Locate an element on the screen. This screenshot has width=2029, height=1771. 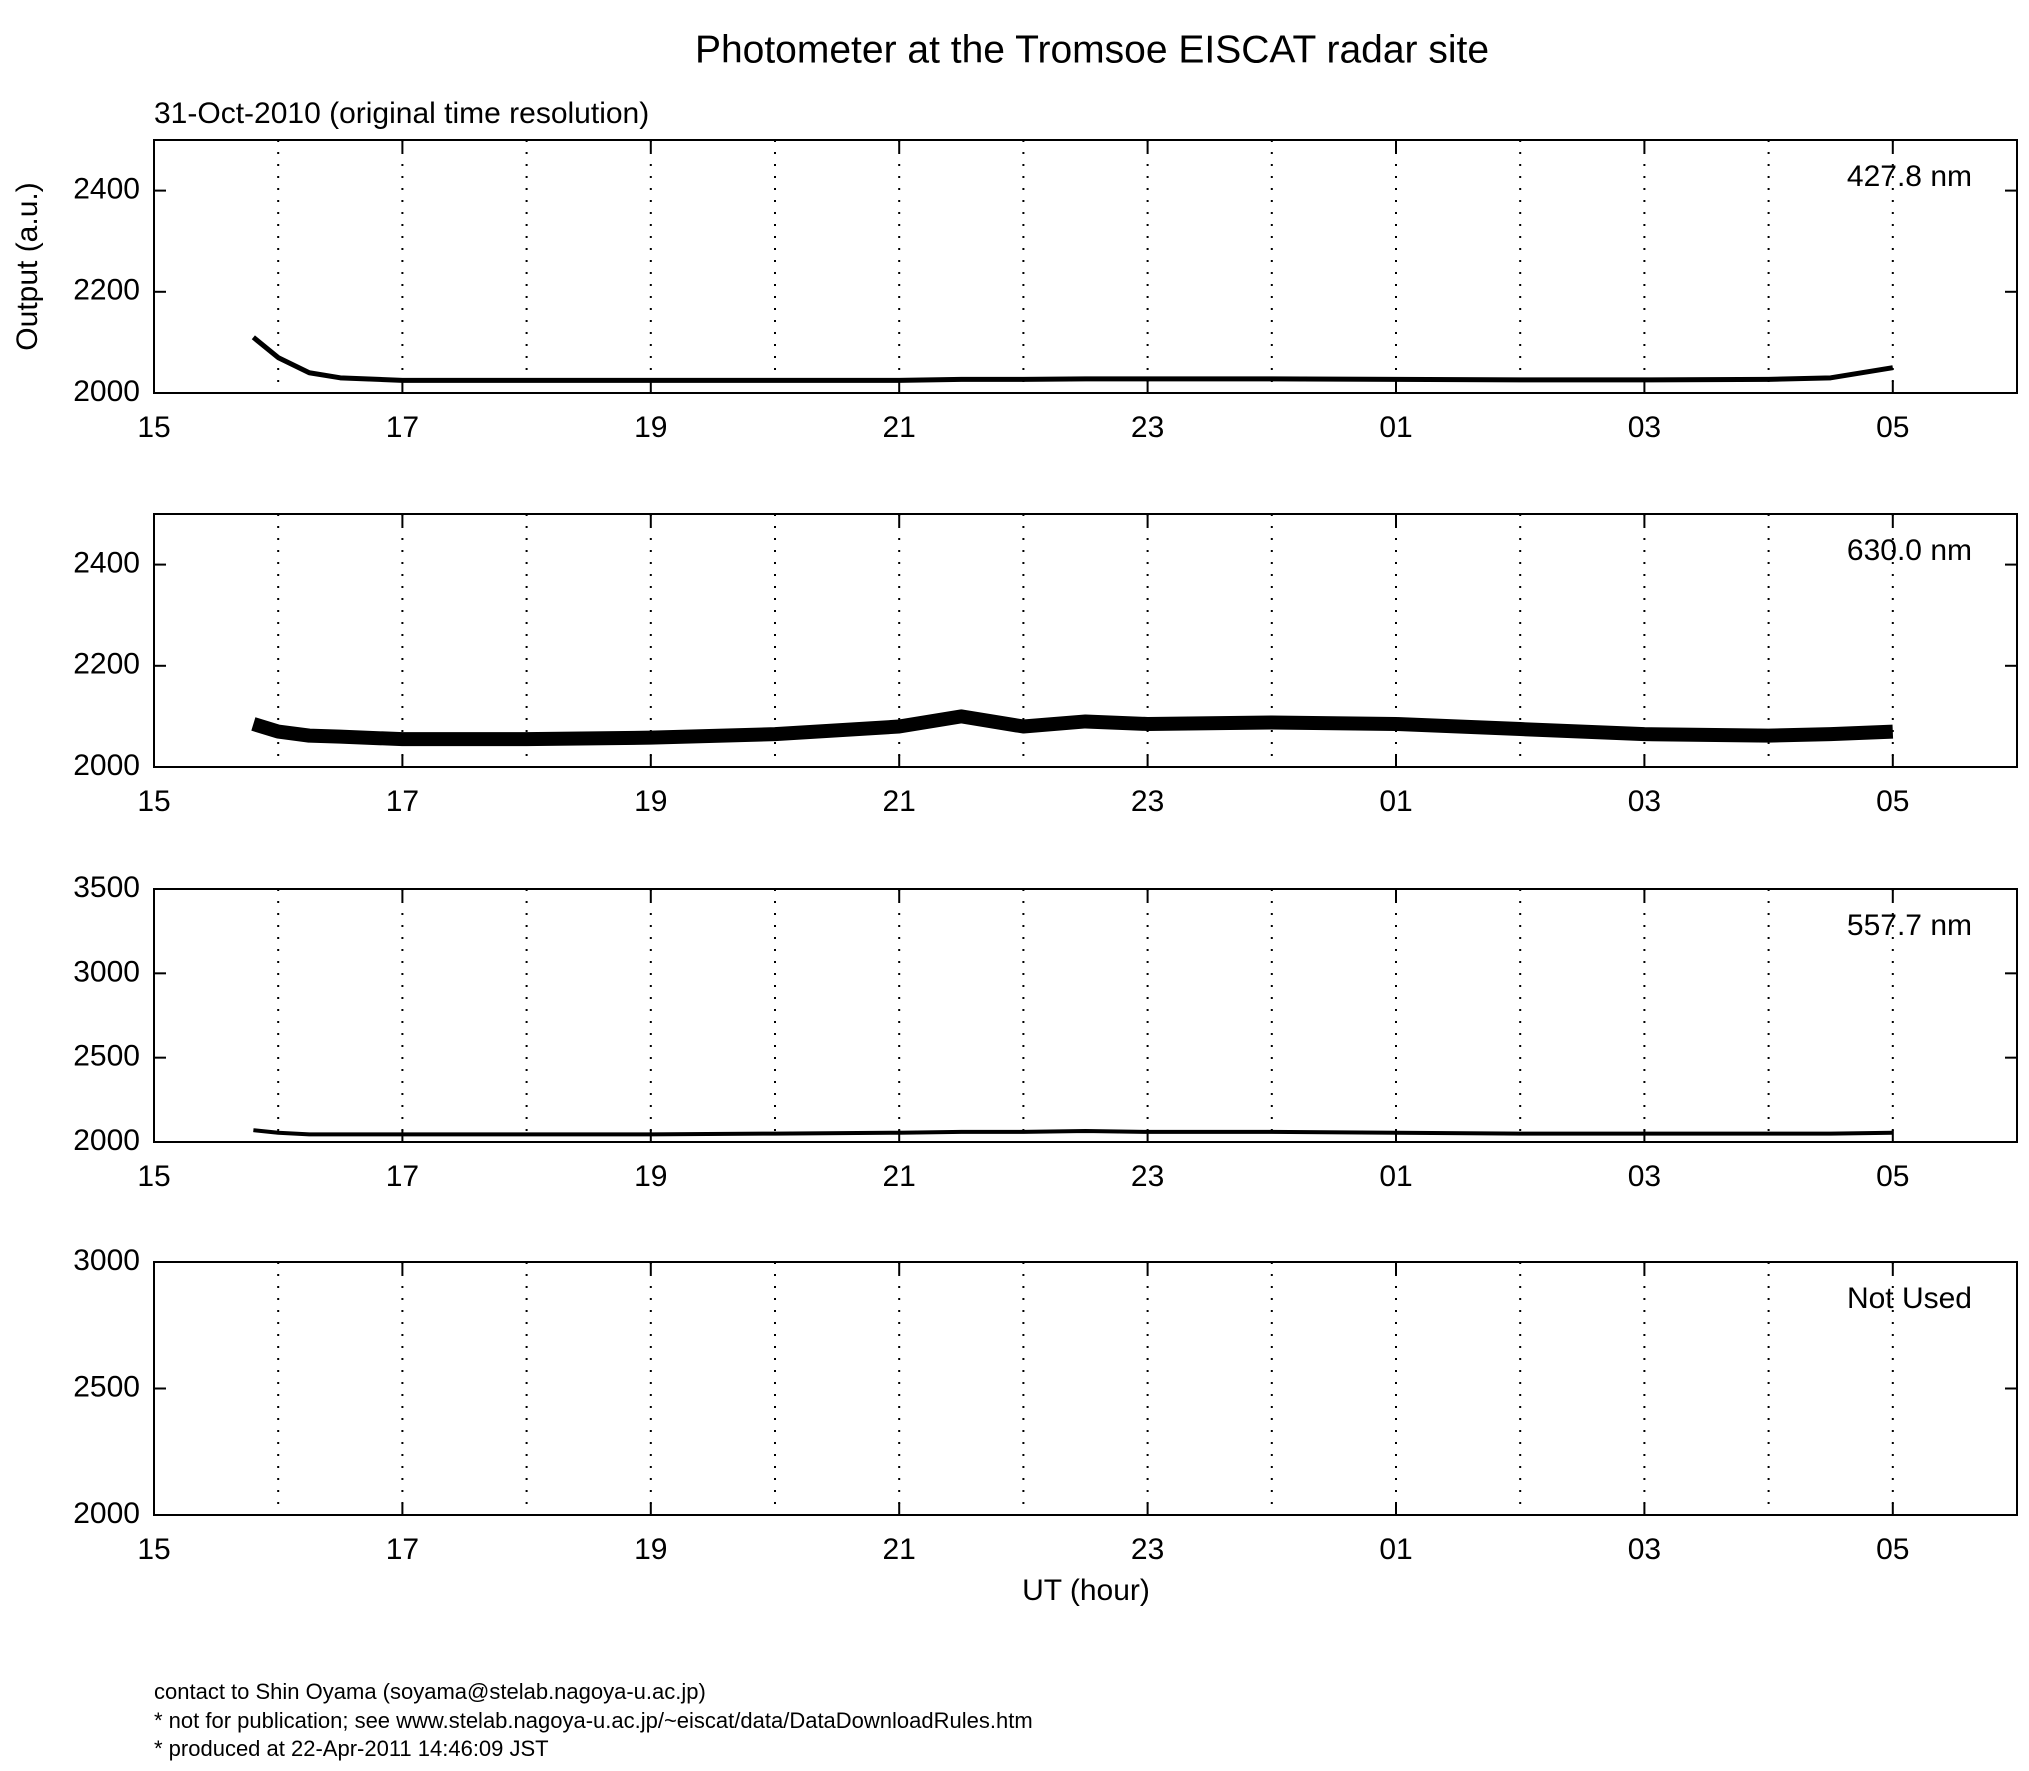
y-axis-label: Output (a.u.) is located at coordinates (27, 266).